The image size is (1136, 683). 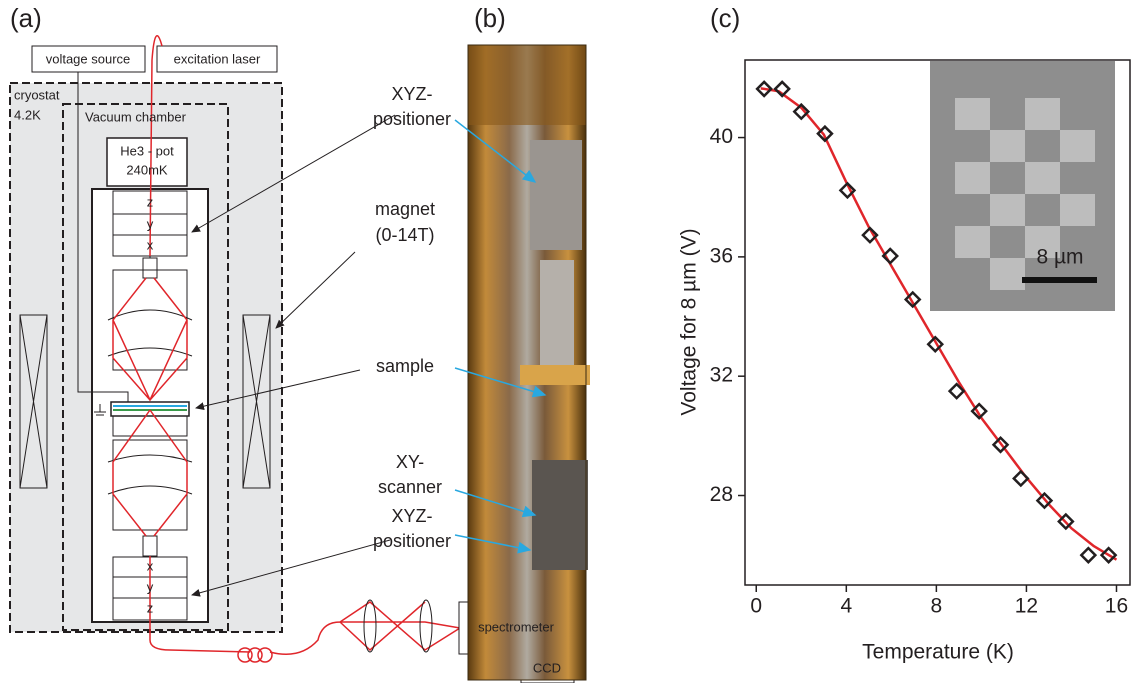 I want to click on pot-label: 240mK, so click(x=147, y=169).